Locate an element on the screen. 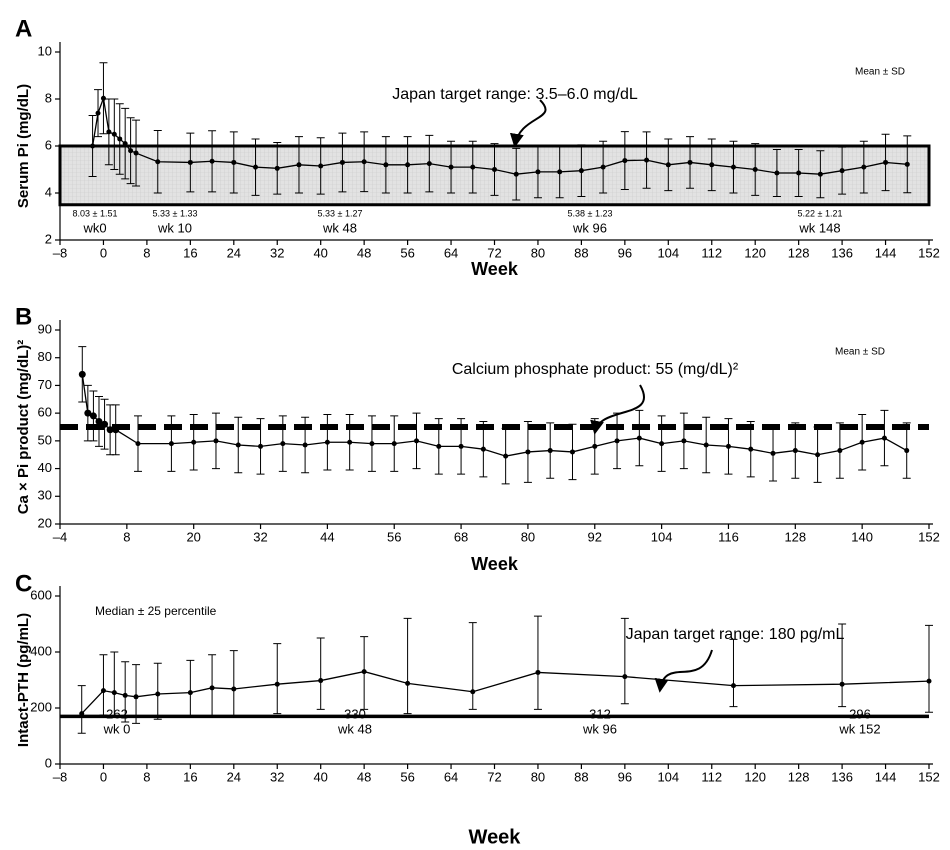 This screenshot has width=950, height=850. x-tick-label: 96 is located at coordinates (625, 776).